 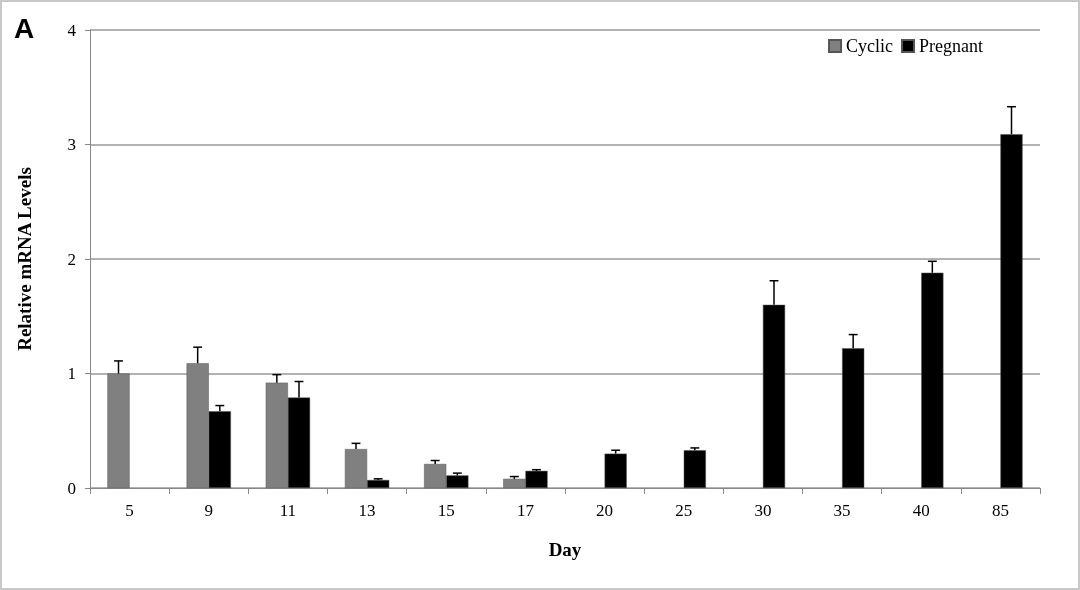 I want to click on x-tick-label: 20, so click(x=605, y=510).